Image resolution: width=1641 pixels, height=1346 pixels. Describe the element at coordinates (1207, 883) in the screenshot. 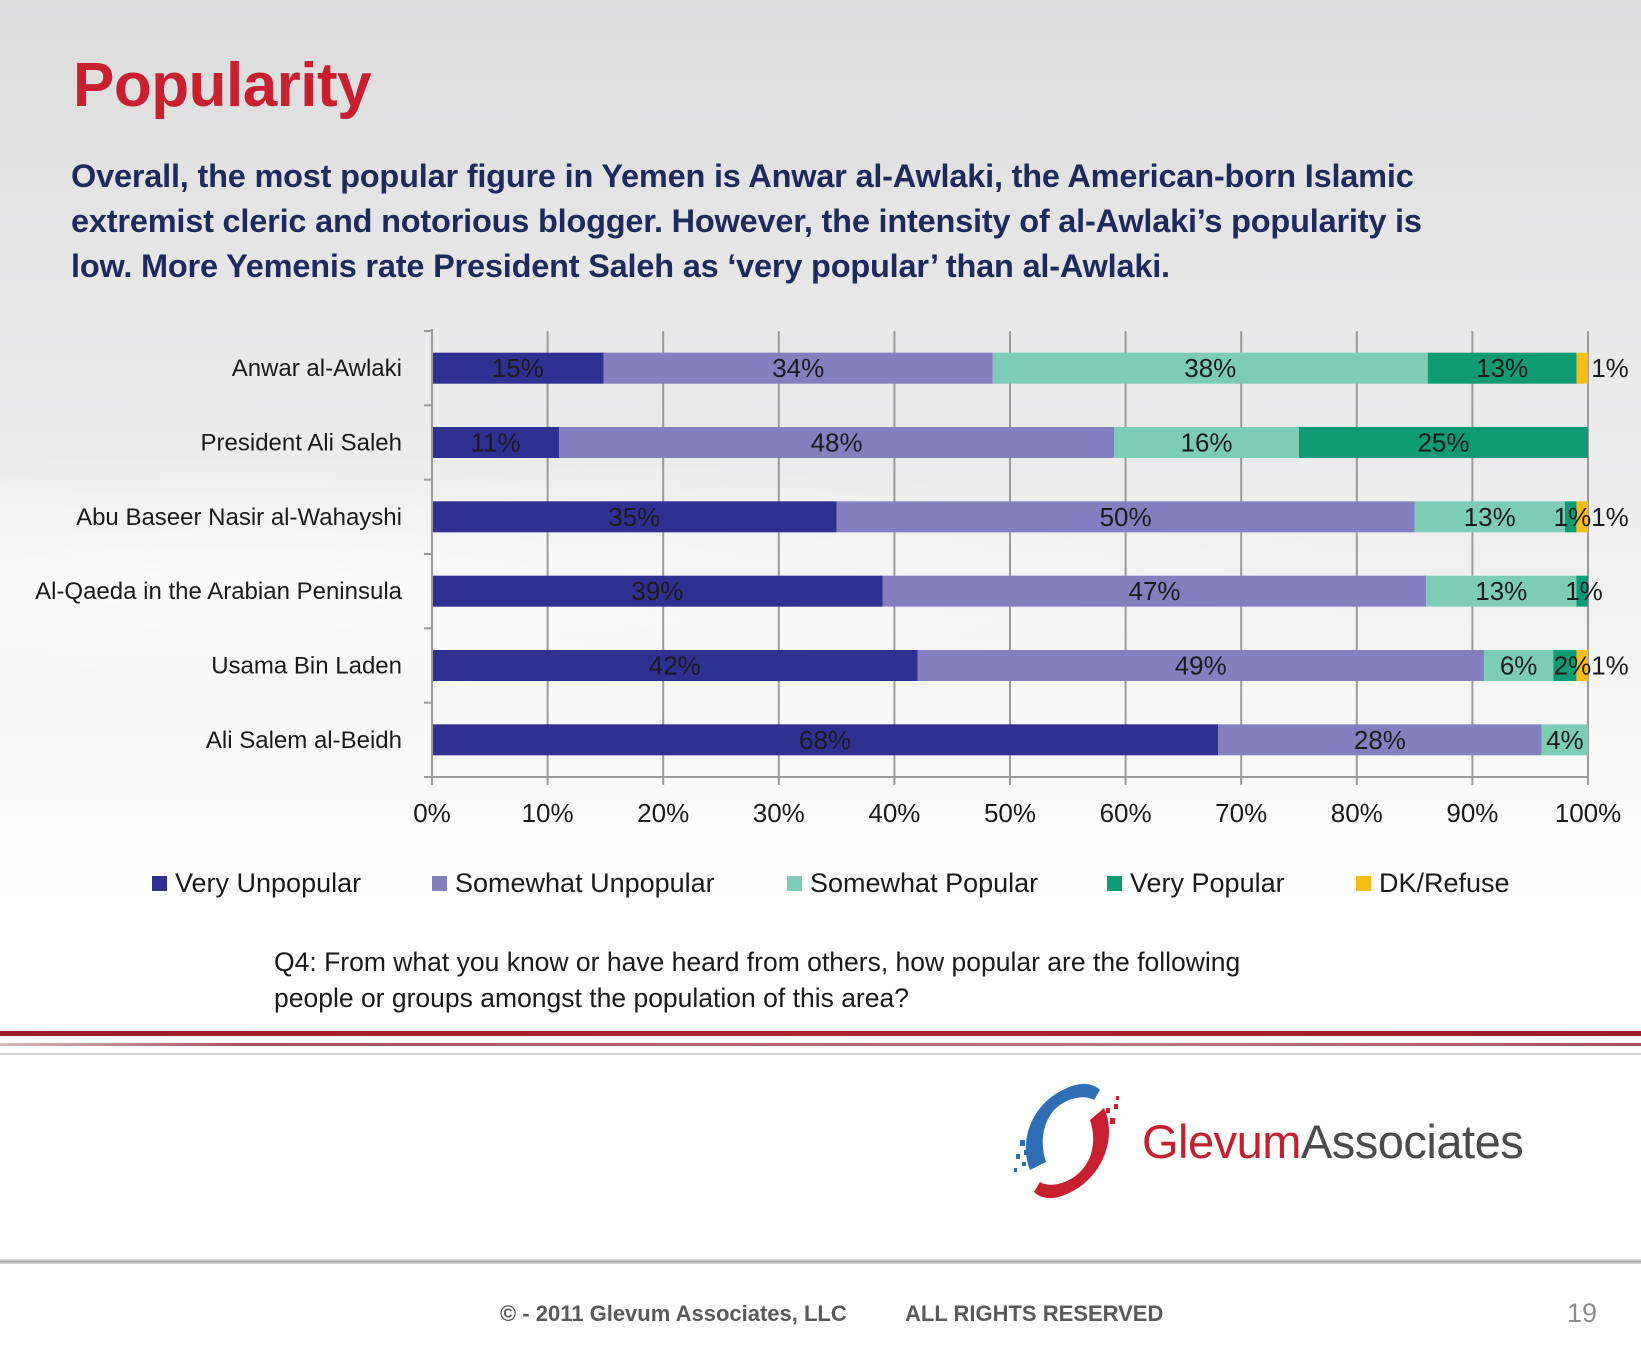

I see `legend-label: Very Popular` at that location.